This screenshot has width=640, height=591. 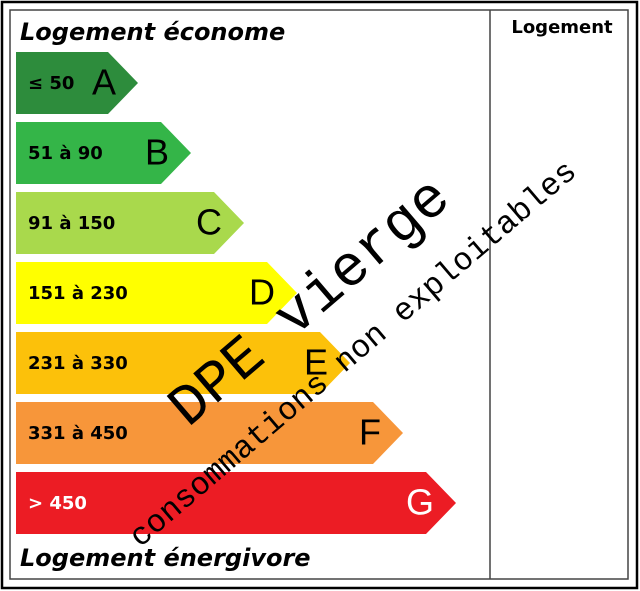 I want to click on bottom-label: Logement énergivore, so click(x=165, y=558).